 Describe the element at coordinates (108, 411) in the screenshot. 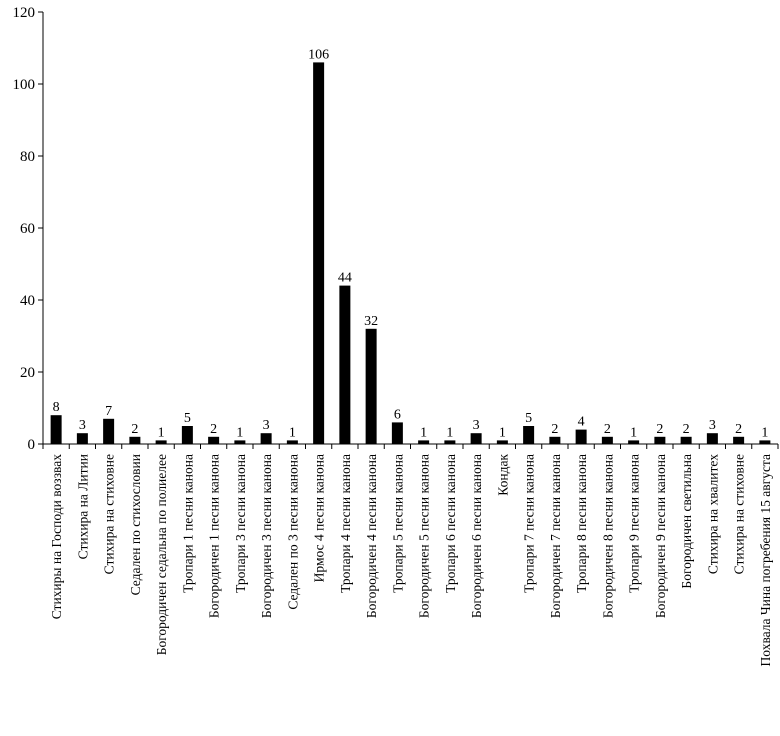

I see `data-label: 7` at that location.